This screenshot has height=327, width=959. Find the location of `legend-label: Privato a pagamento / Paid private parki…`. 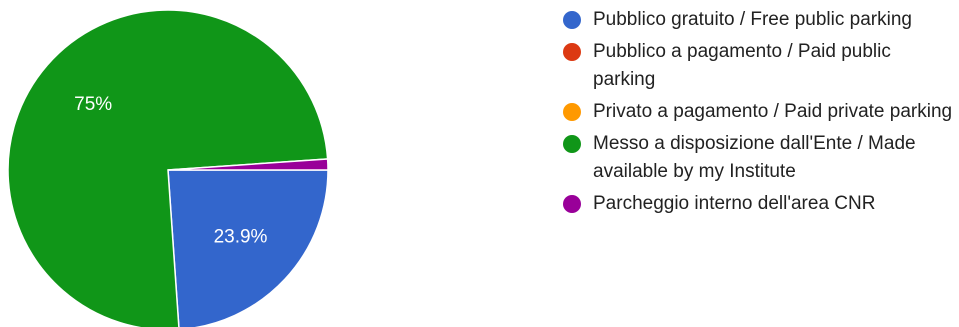

legend-label: Privato a pagamento / Paid private parki… is located at coordinates (773, 111).